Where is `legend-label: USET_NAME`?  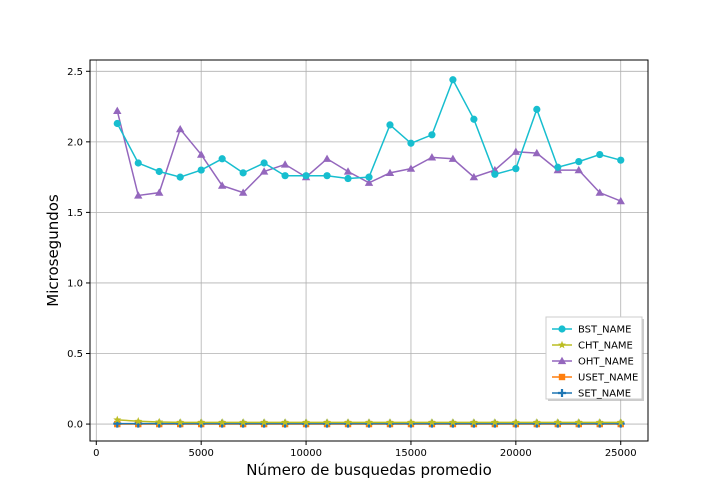
legend-label: USET_NAME is located at coordinates (608, 378).